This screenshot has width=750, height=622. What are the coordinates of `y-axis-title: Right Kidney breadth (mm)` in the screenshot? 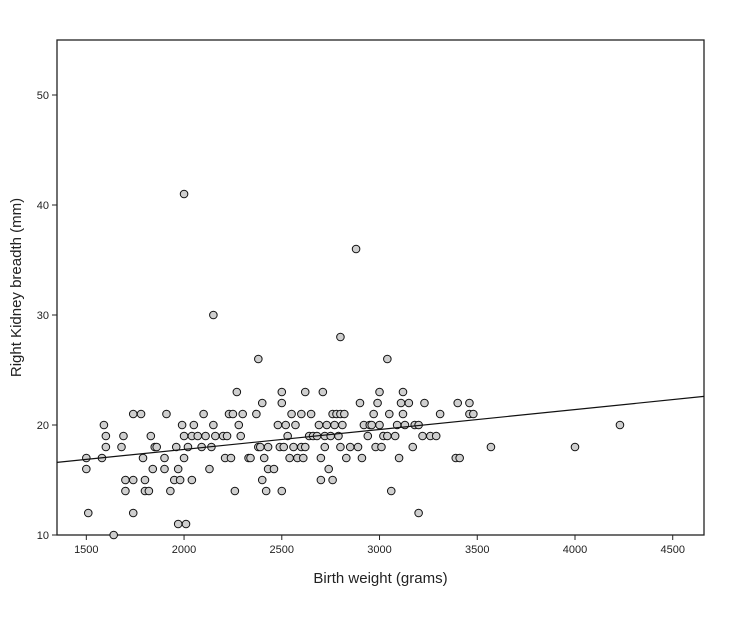 It's located at (16, 287).